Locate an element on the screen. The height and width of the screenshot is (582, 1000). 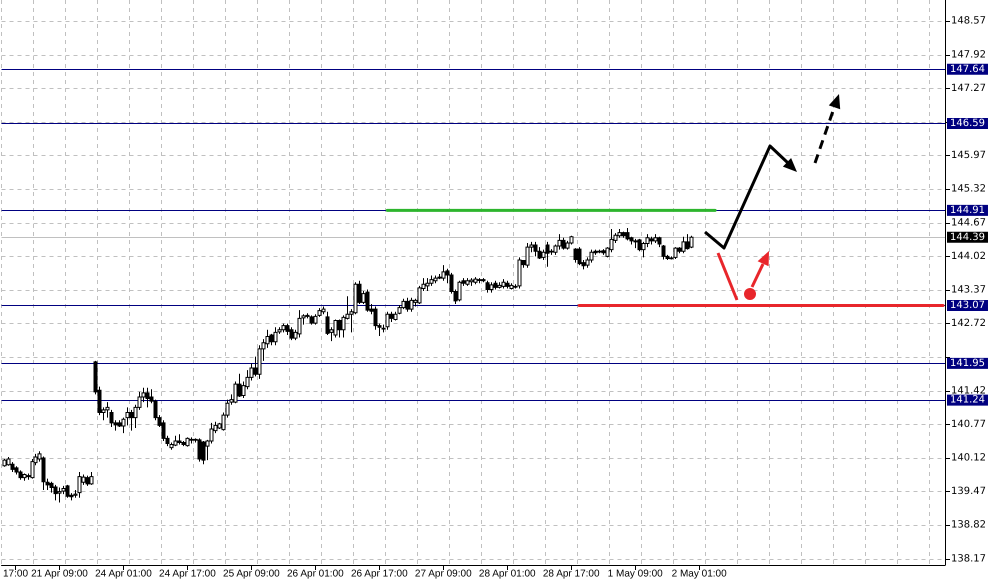
y-tick-label: 142.72 is located at coordinates (968, 324).